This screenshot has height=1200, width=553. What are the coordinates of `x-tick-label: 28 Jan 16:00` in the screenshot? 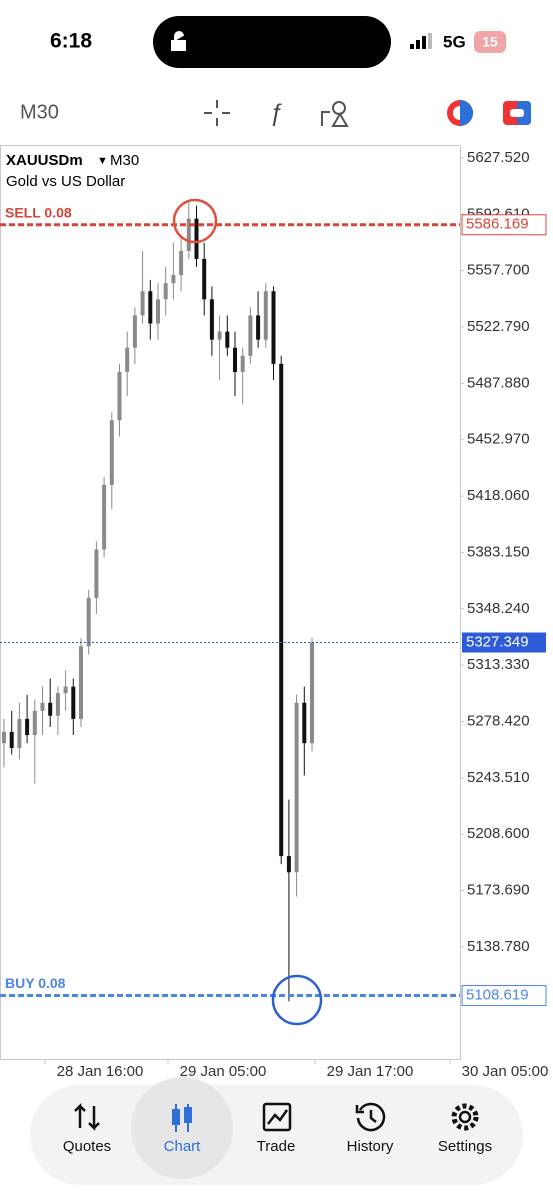 It's located at (100, 1071).